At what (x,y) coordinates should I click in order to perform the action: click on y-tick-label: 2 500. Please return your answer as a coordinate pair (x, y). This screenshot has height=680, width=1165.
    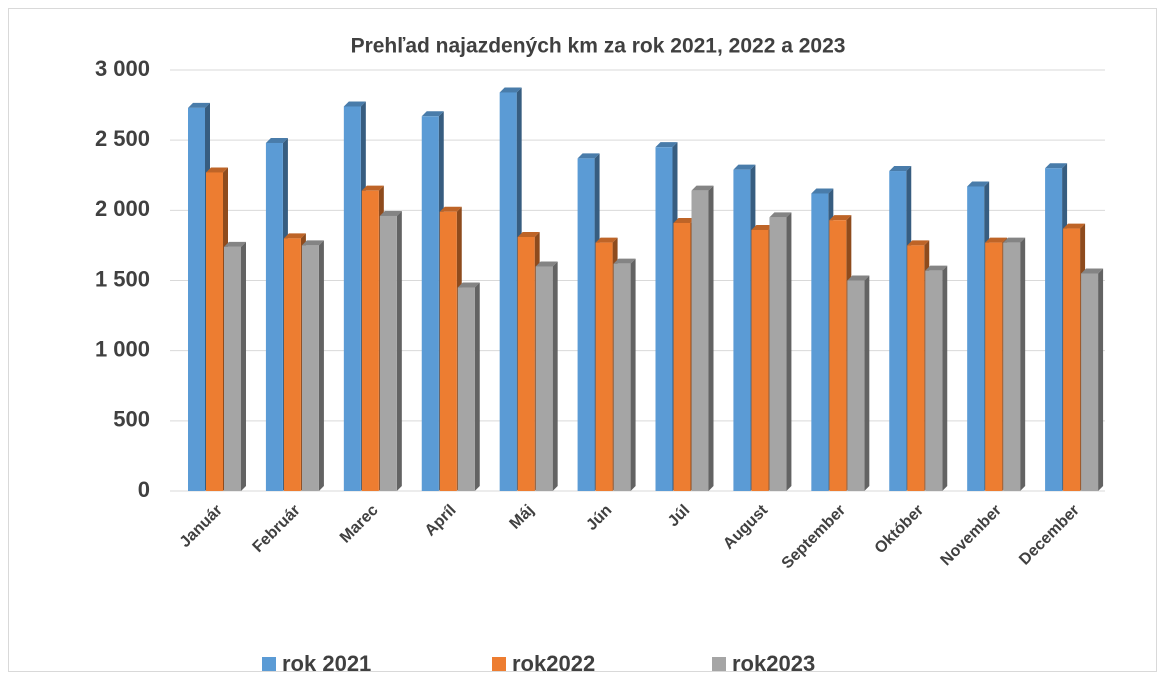
    Looking at the image, I should click on (122, 138).